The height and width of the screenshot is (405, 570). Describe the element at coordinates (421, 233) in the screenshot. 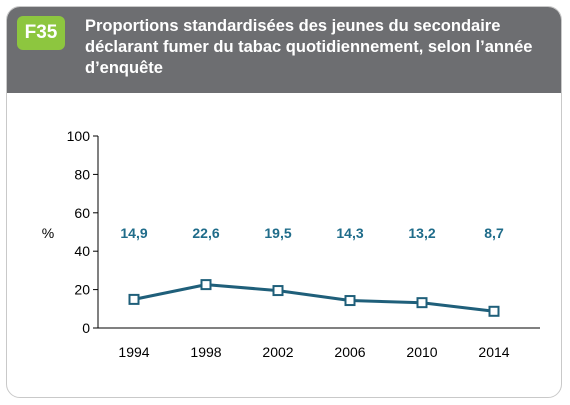

I see `data-label: 13,2` at that location.